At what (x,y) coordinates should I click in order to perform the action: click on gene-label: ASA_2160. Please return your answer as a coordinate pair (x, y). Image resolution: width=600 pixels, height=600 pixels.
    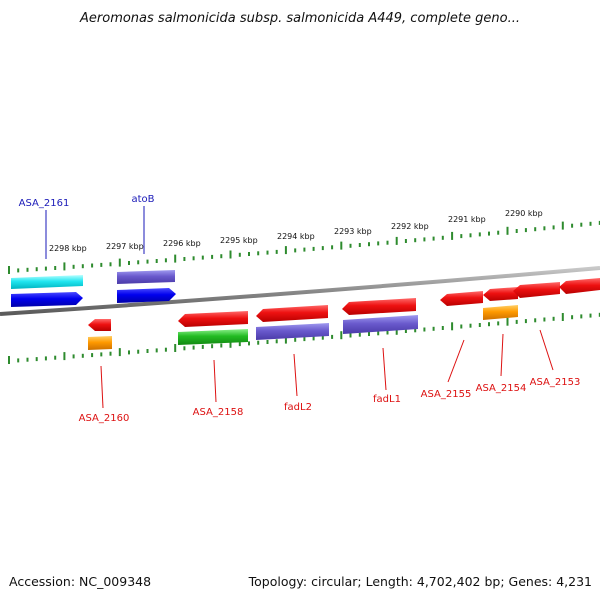
    Looking at the image, I should click on (104, 418).